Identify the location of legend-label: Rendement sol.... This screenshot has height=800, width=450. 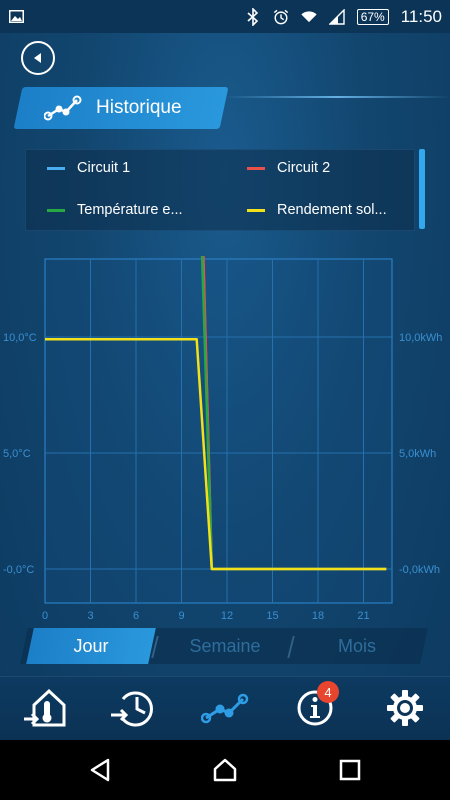
(332, 210).